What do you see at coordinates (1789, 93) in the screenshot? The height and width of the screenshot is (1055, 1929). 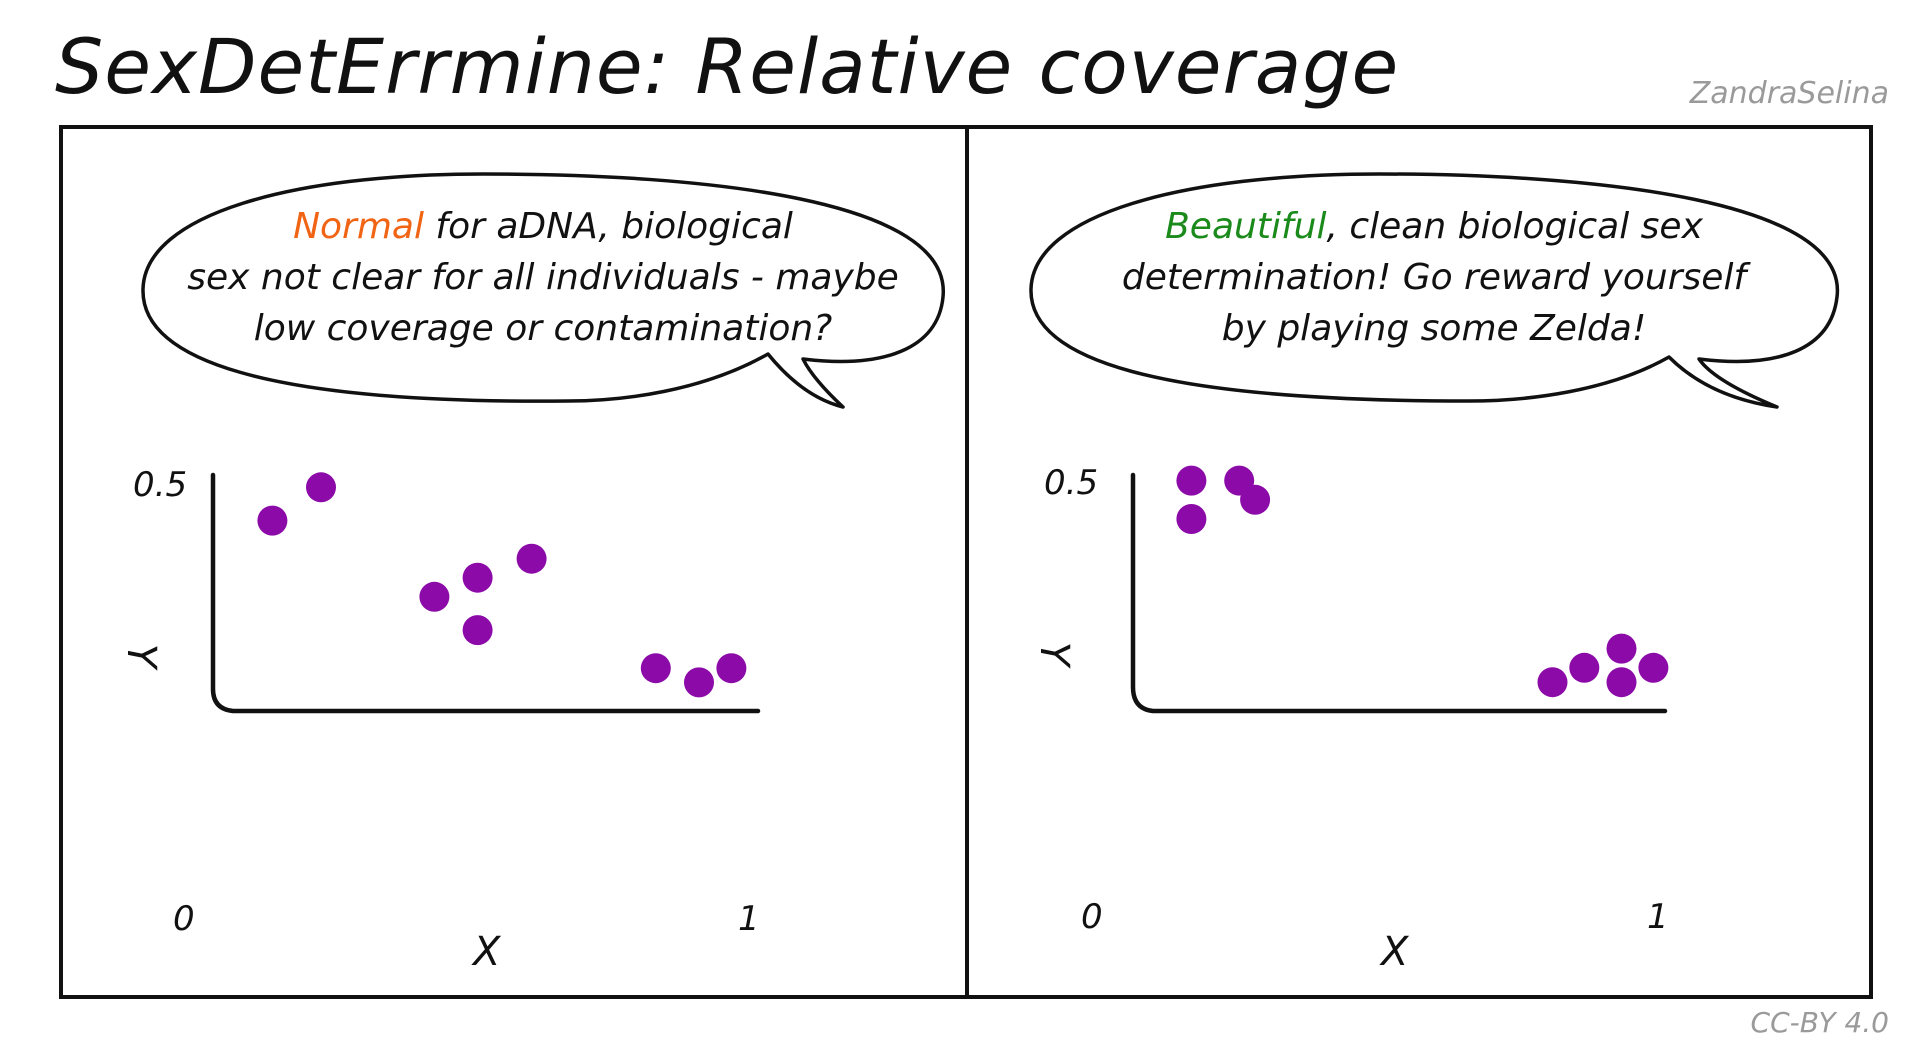 I see `author-credit: ZandraSelina` at bounding box center [1789, 93].